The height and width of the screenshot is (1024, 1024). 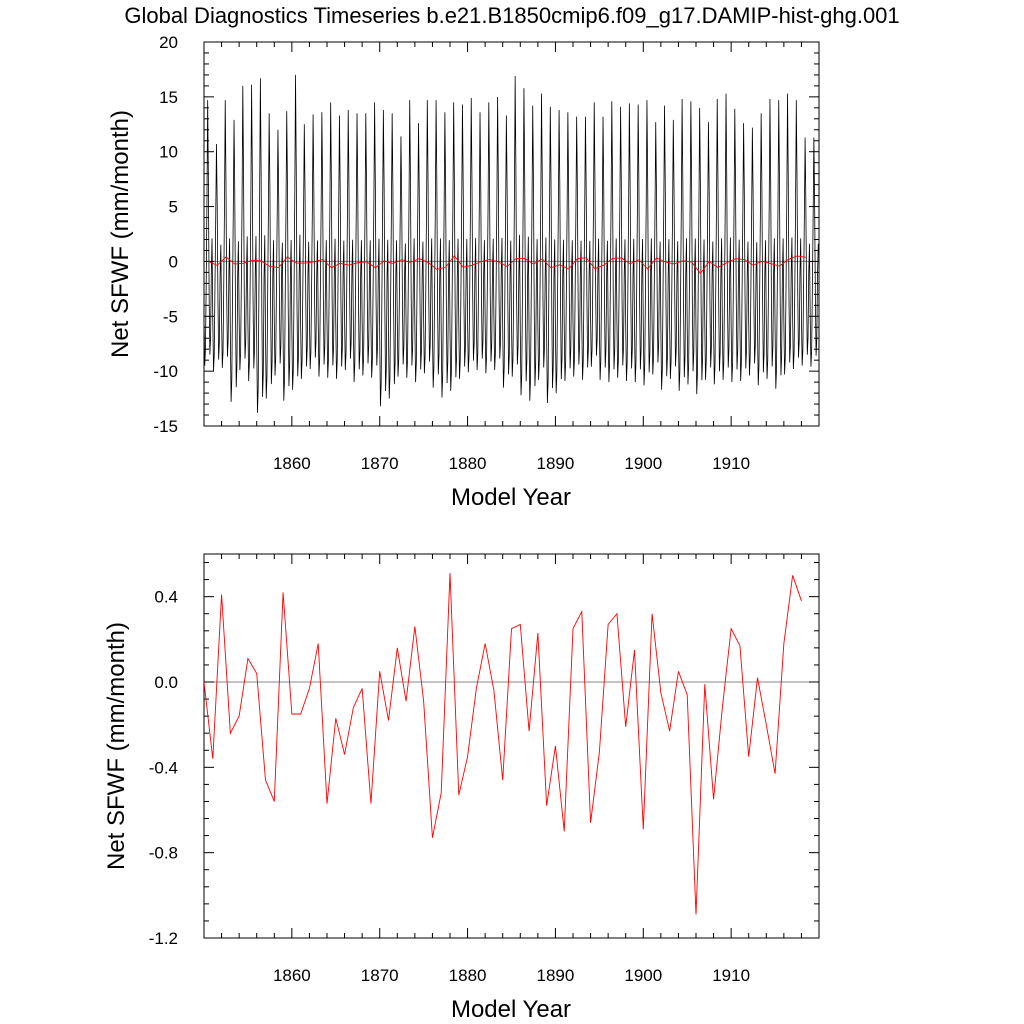 I want to click on bottom-x-axis-label: Model Year, so click(x=511, y=1009).